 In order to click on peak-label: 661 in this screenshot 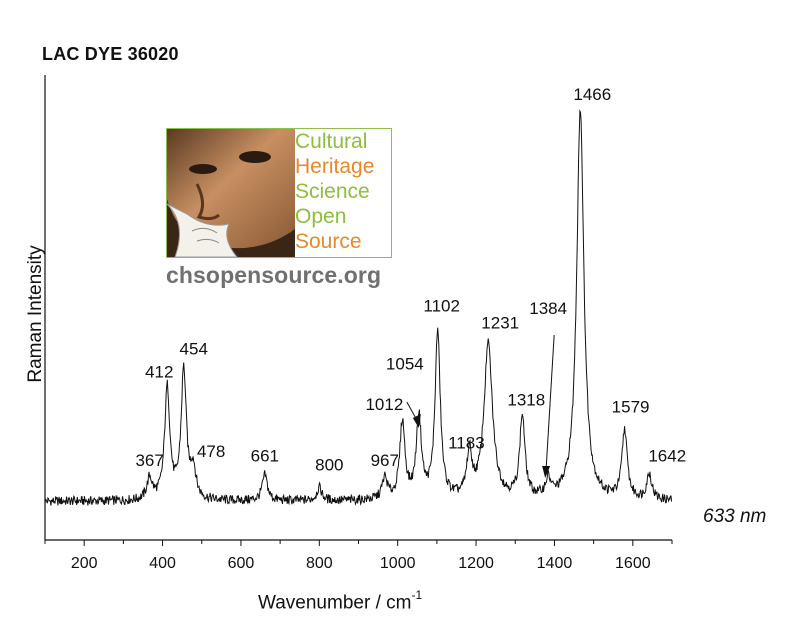, I will do `click(265, 456)`.